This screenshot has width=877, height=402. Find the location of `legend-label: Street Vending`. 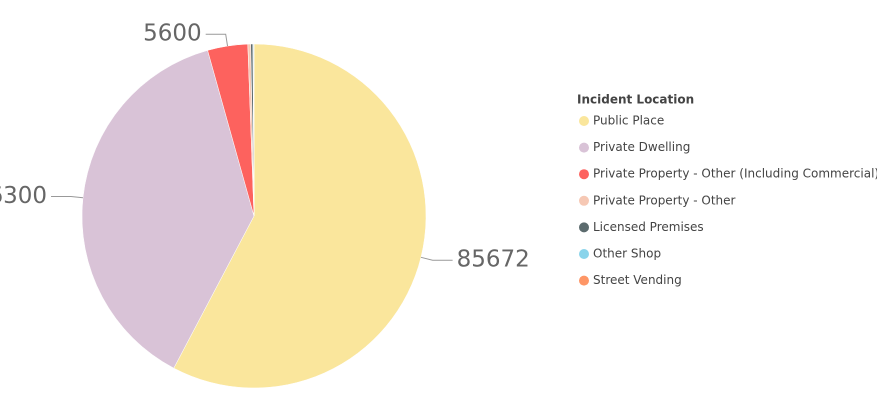

legend-label: Street Vending is located at coordinates (637, 280).